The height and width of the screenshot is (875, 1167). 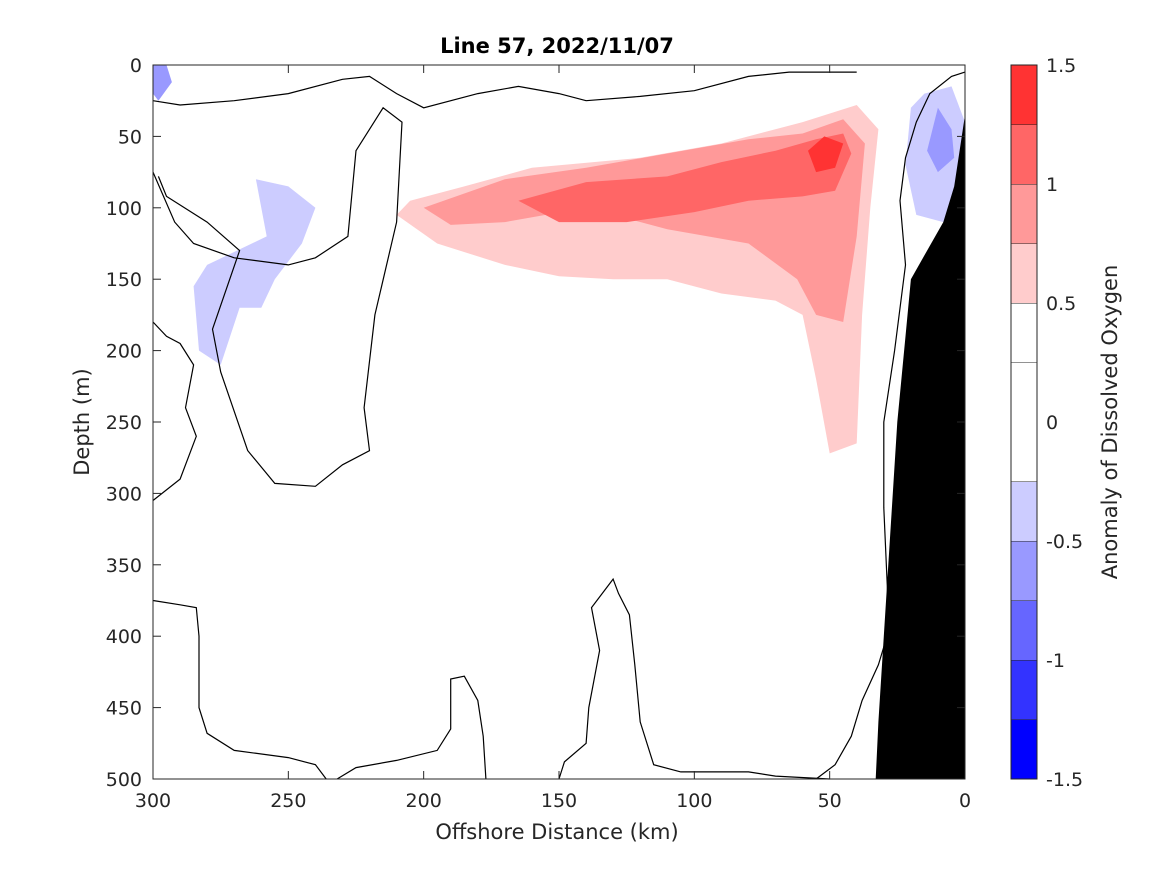 What do you see at coordinates (965, 801) in the screenshot?
I see `x-tick-label: 0` at bounding box center [965, 801].